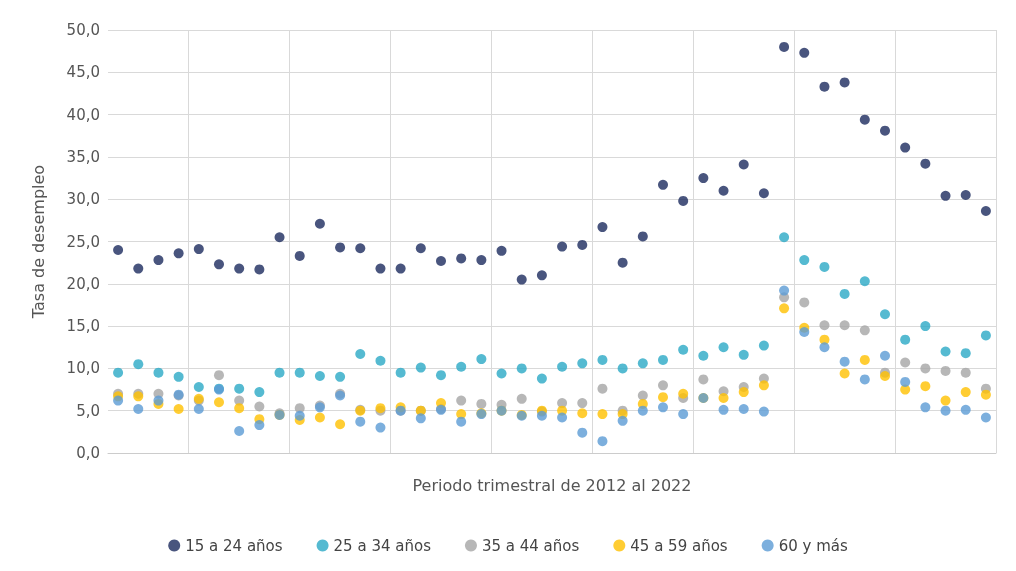 Image resolution: width=1016 pixels, height=571 pixels. Describe the element at coordinates (83, 283) in the screenshot. I see `y-tick-label: 20,0` at that location.